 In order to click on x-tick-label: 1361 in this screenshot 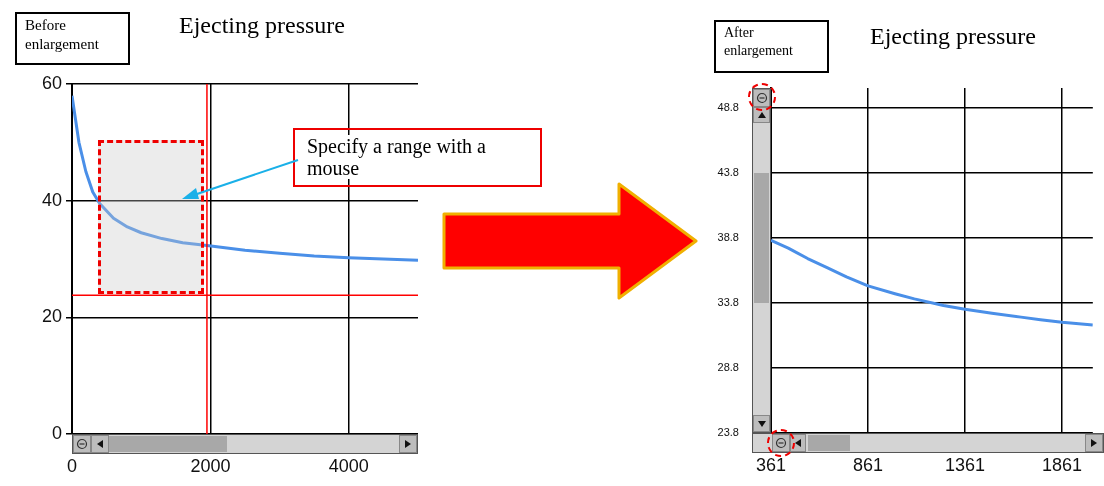, I will do `click(965, 464)`.